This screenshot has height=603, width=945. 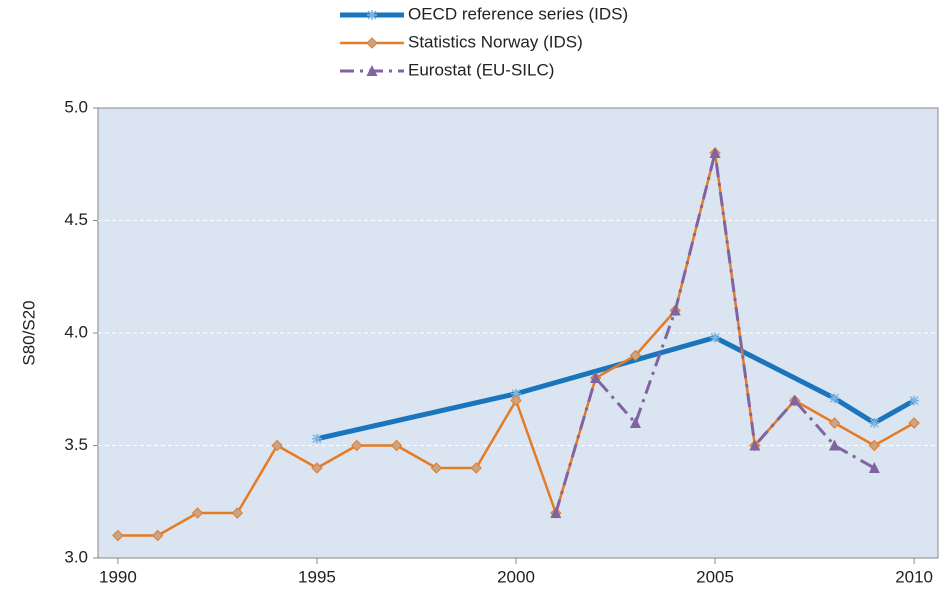 I want to click on y-tick-label: 3.0, so click(x=76, y=556).